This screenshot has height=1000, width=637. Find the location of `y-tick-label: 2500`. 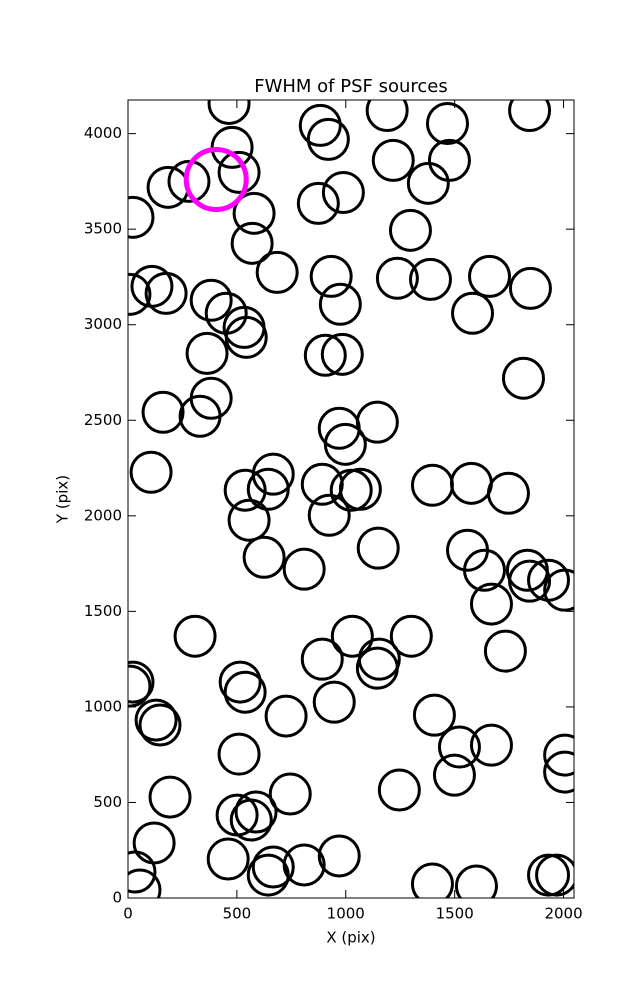

y-tick-label: 2500 is located at coordinates (103, 420).